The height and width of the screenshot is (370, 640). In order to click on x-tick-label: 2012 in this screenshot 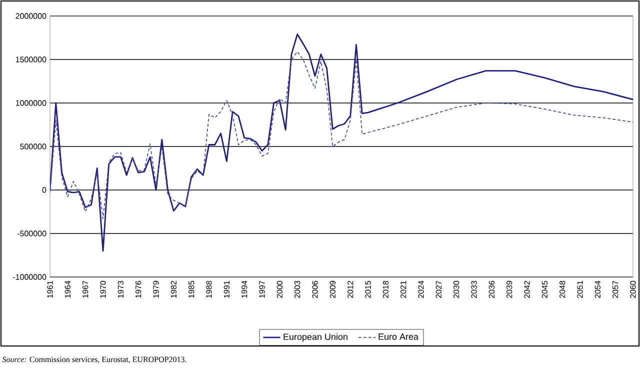, I will do `click(351, 289)`.